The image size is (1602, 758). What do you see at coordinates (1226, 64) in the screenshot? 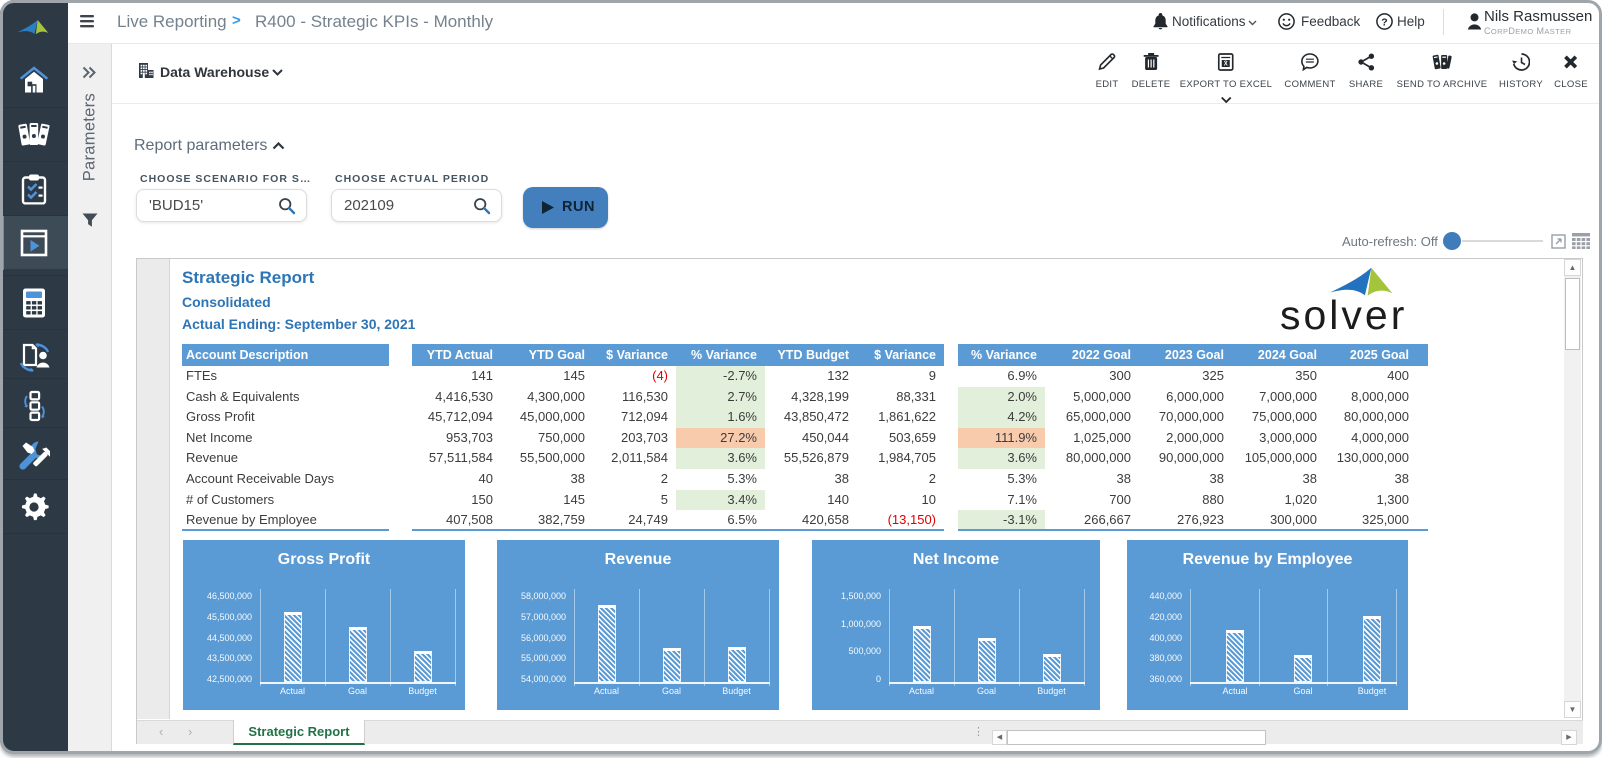
I see `svg-text: X̄` at bounding box center [1226, 64].